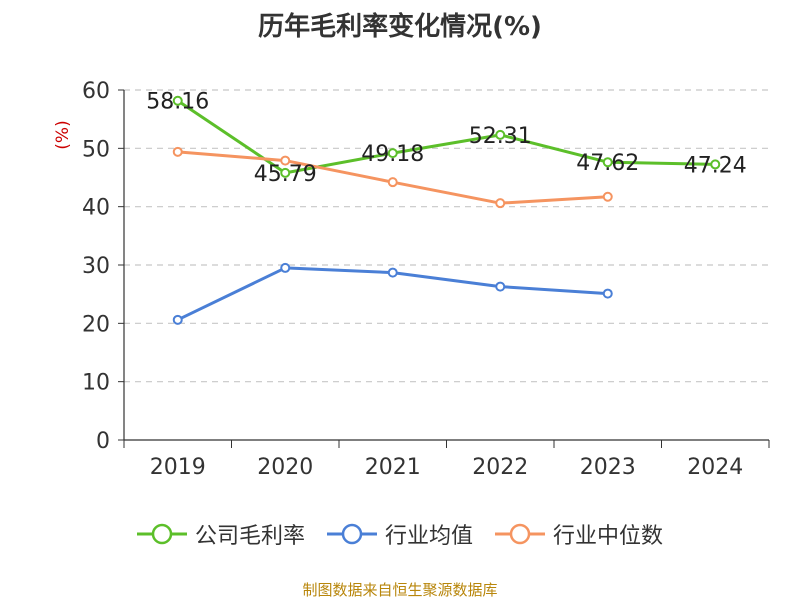  I want to click on x-tick-label: 2024, so click(715, 467).